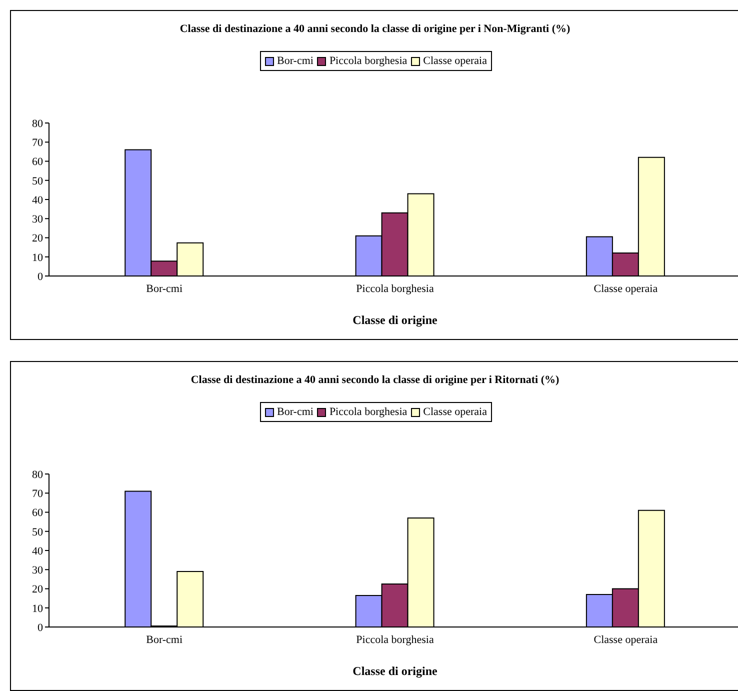 This screenshot has width=738, height=691. Describe the element at coordinates (375, 380) in the screenshot. I see `chart-title: Classe di destinazione a 40 anni secondo la classe di origine per i Ritornati (%)` at that location.